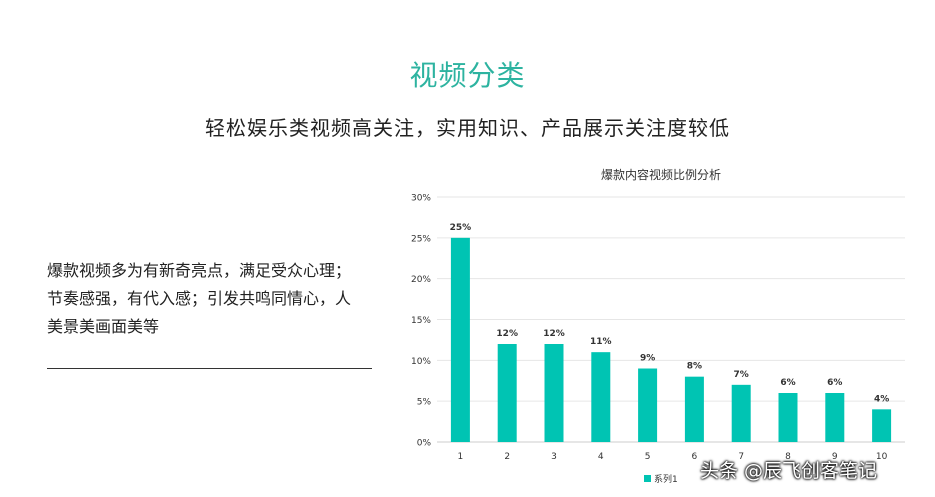  What do you see at coordinates (554, 457) in the screenshot?
I see `x-tick-label: 3` at bounding box center [554, 457].